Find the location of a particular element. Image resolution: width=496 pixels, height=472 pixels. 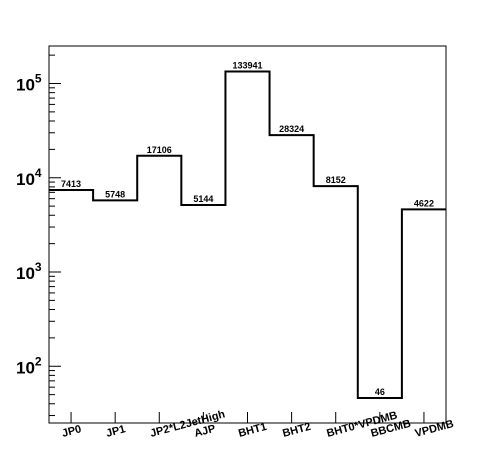

category-label: JP0 is located at coordinates (72, 431).